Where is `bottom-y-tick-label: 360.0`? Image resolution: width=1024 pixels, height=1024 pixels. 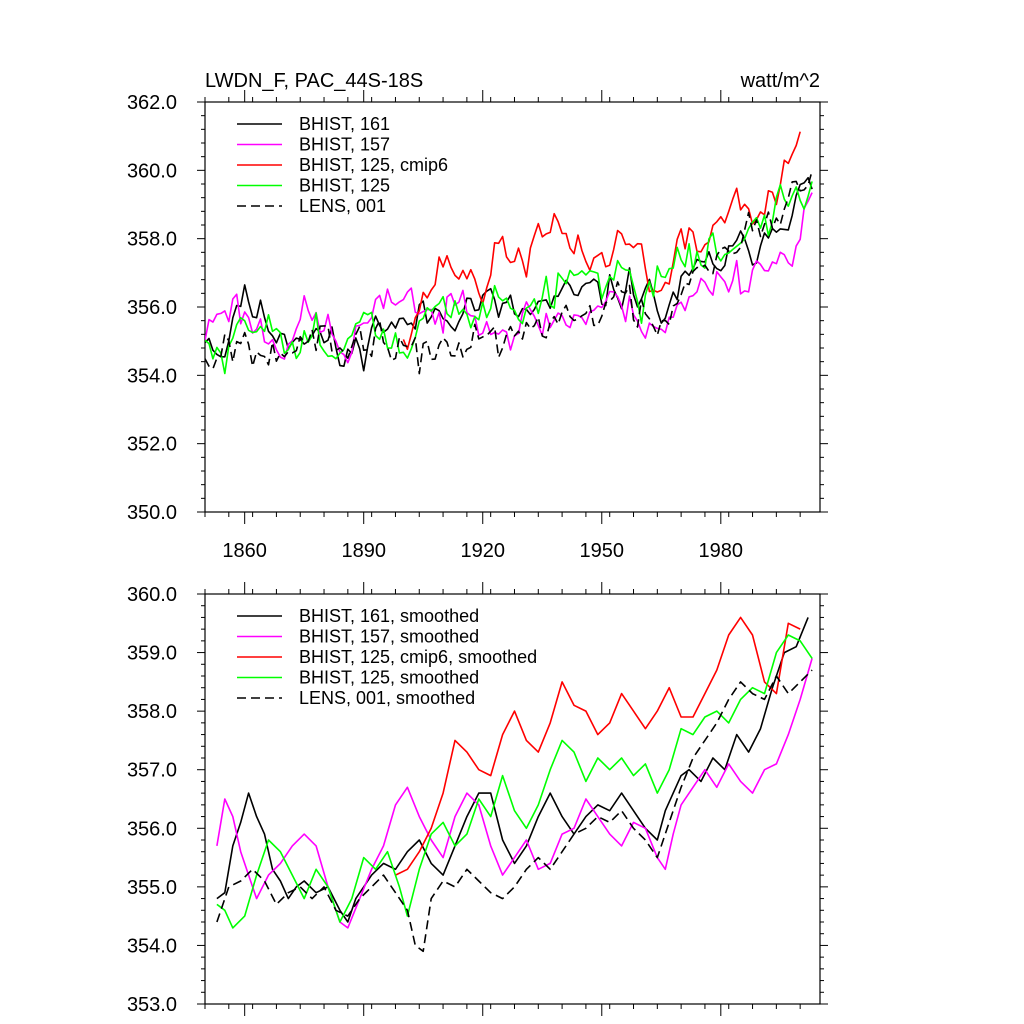
bottom-y-tick-label: 360.0 is located at coordinates (152, 595).